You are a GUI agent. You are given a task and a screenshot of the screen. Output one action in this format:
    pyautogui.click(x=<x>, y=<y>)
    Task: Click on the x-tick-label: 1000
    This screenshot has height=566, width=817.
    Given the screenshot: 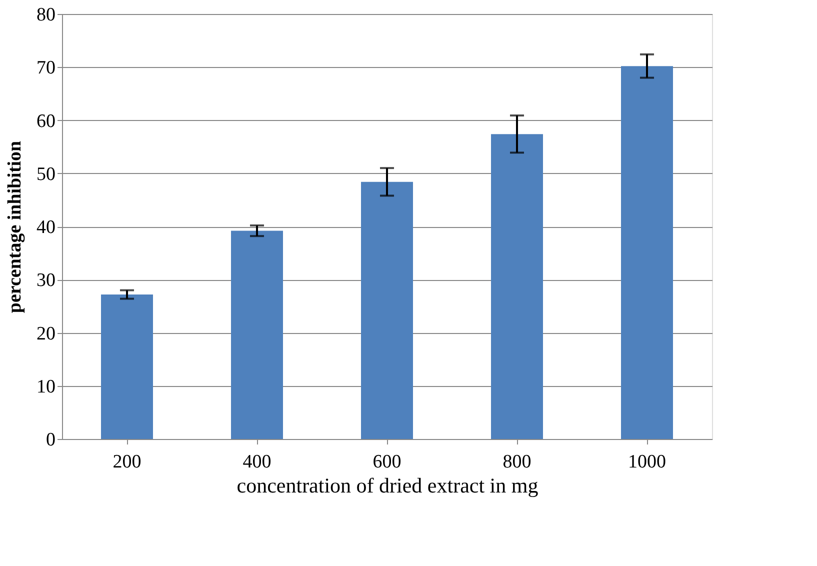 What is the action you would take?
    pyautogui.click(x=647, y=462)
    